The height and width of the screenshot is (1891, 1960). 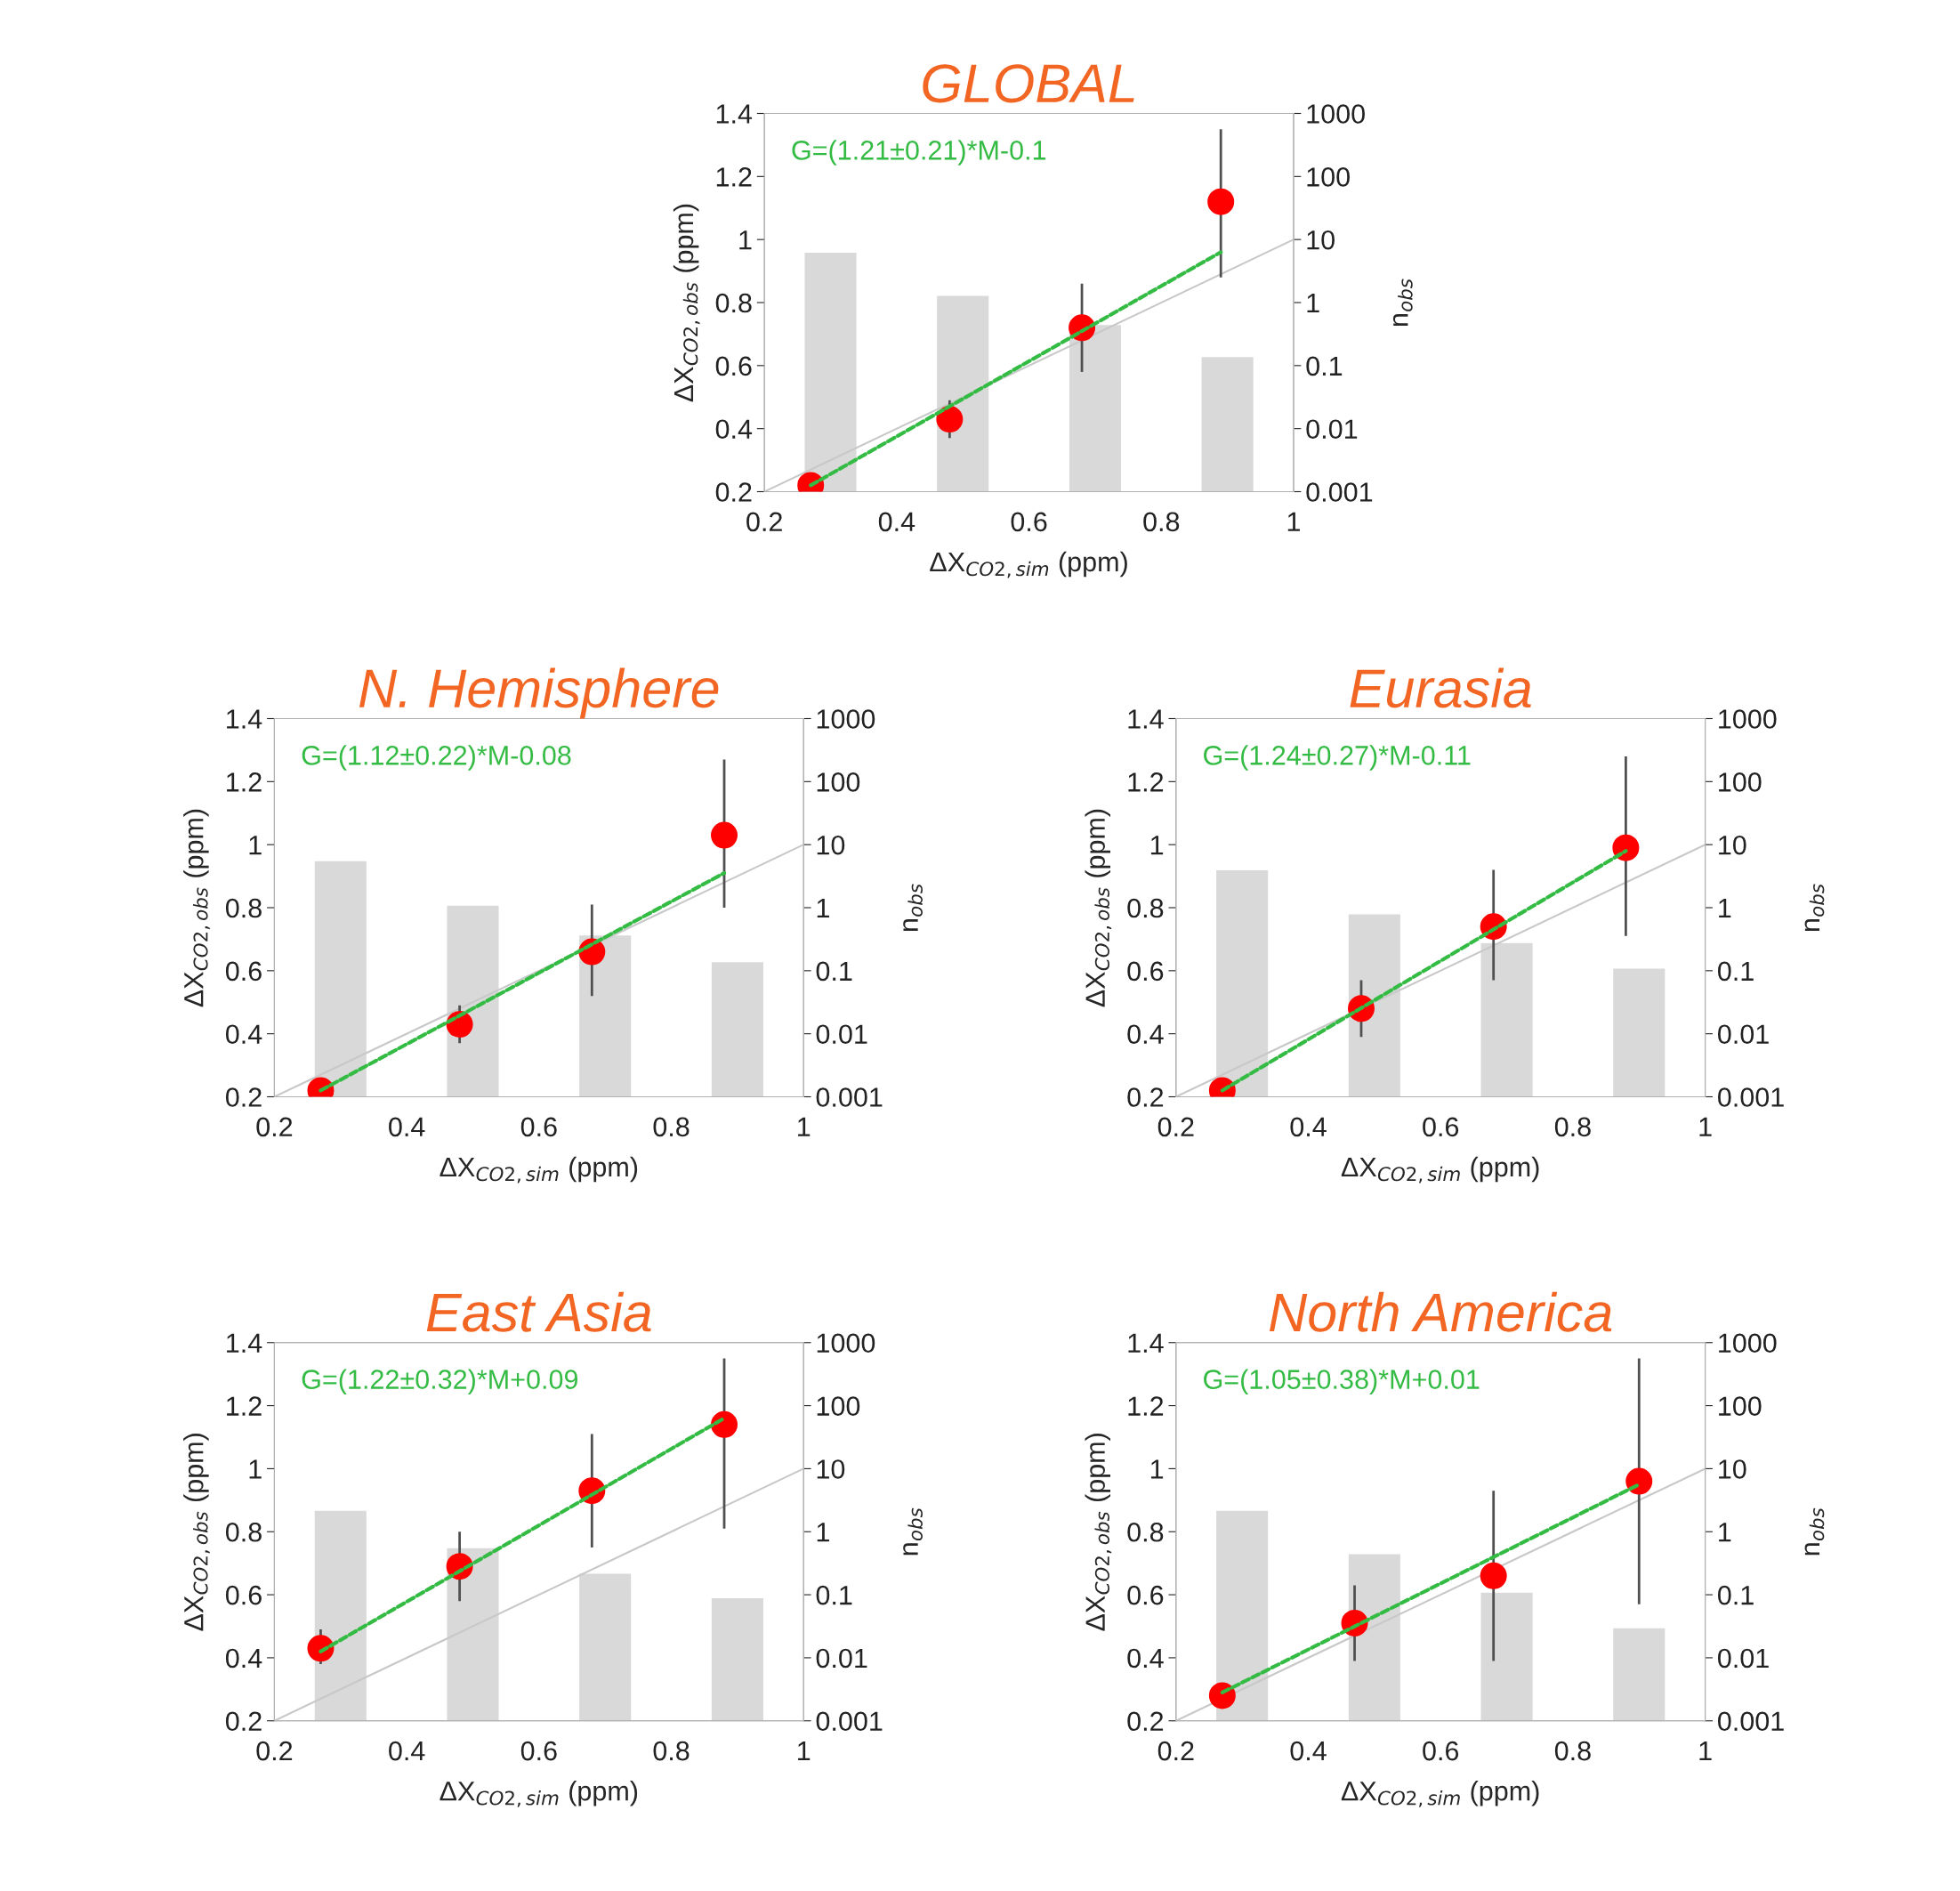 I want to click on annotation: G=(1.12±0.22)*M-0.08, so click(x=437, y=758).